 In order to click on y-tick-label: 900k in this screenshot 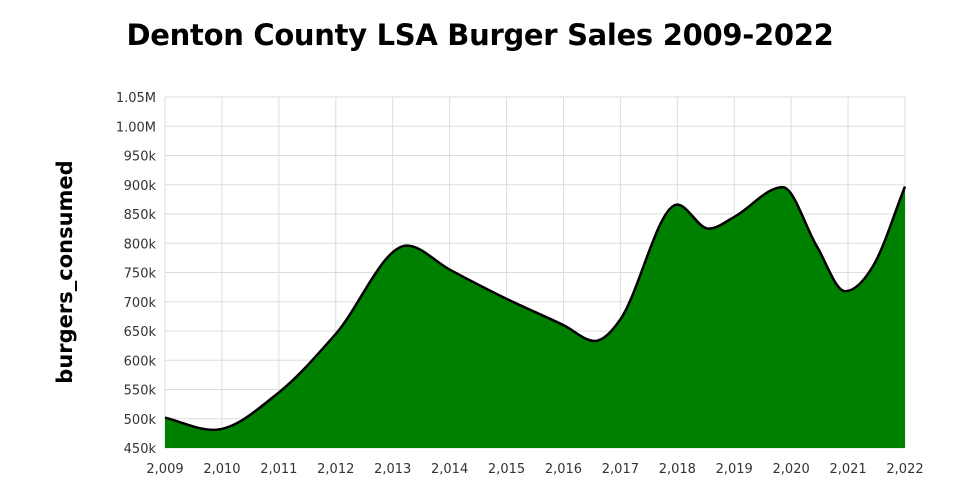, I will do `click(140, 186)`.